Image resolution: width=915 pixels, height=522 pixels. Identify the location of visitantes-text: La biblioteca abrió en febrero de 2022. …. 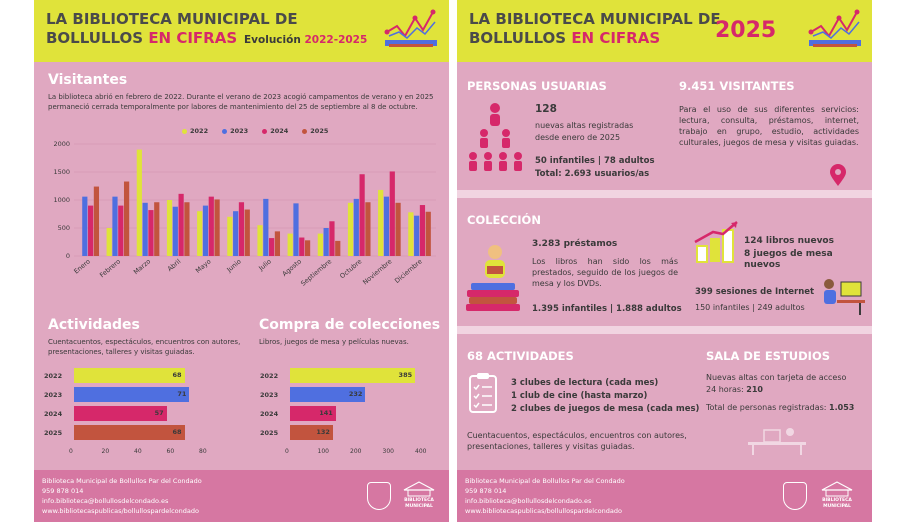
(241, 102).